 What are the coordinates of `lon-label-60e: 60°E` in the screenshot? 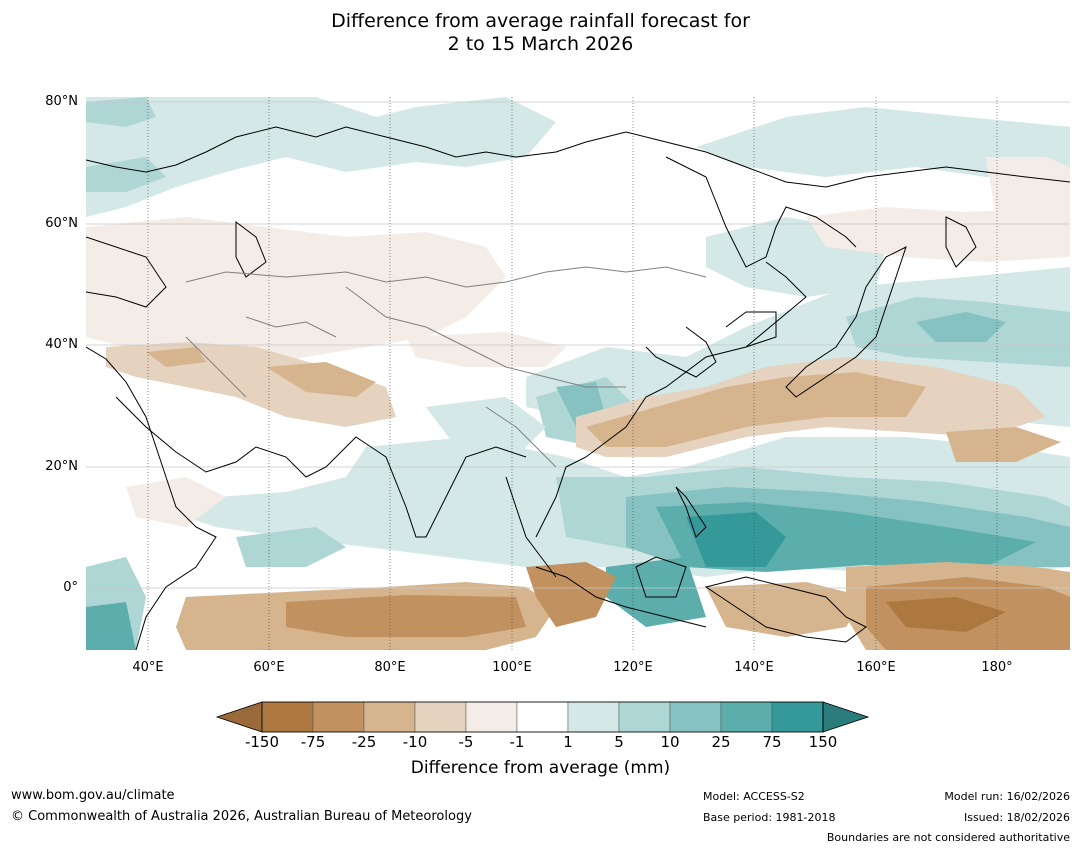 It's located at (269, 667).